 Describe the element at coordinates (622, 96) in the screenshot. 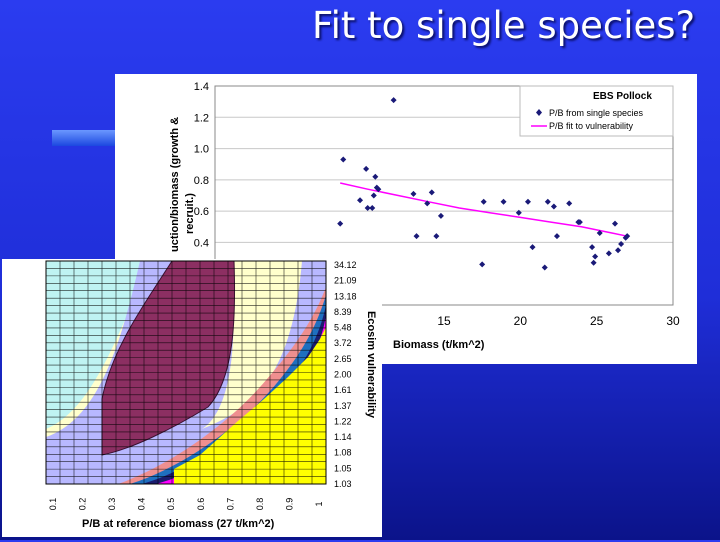

I see `chart-title: EBS Pollock` at that location.